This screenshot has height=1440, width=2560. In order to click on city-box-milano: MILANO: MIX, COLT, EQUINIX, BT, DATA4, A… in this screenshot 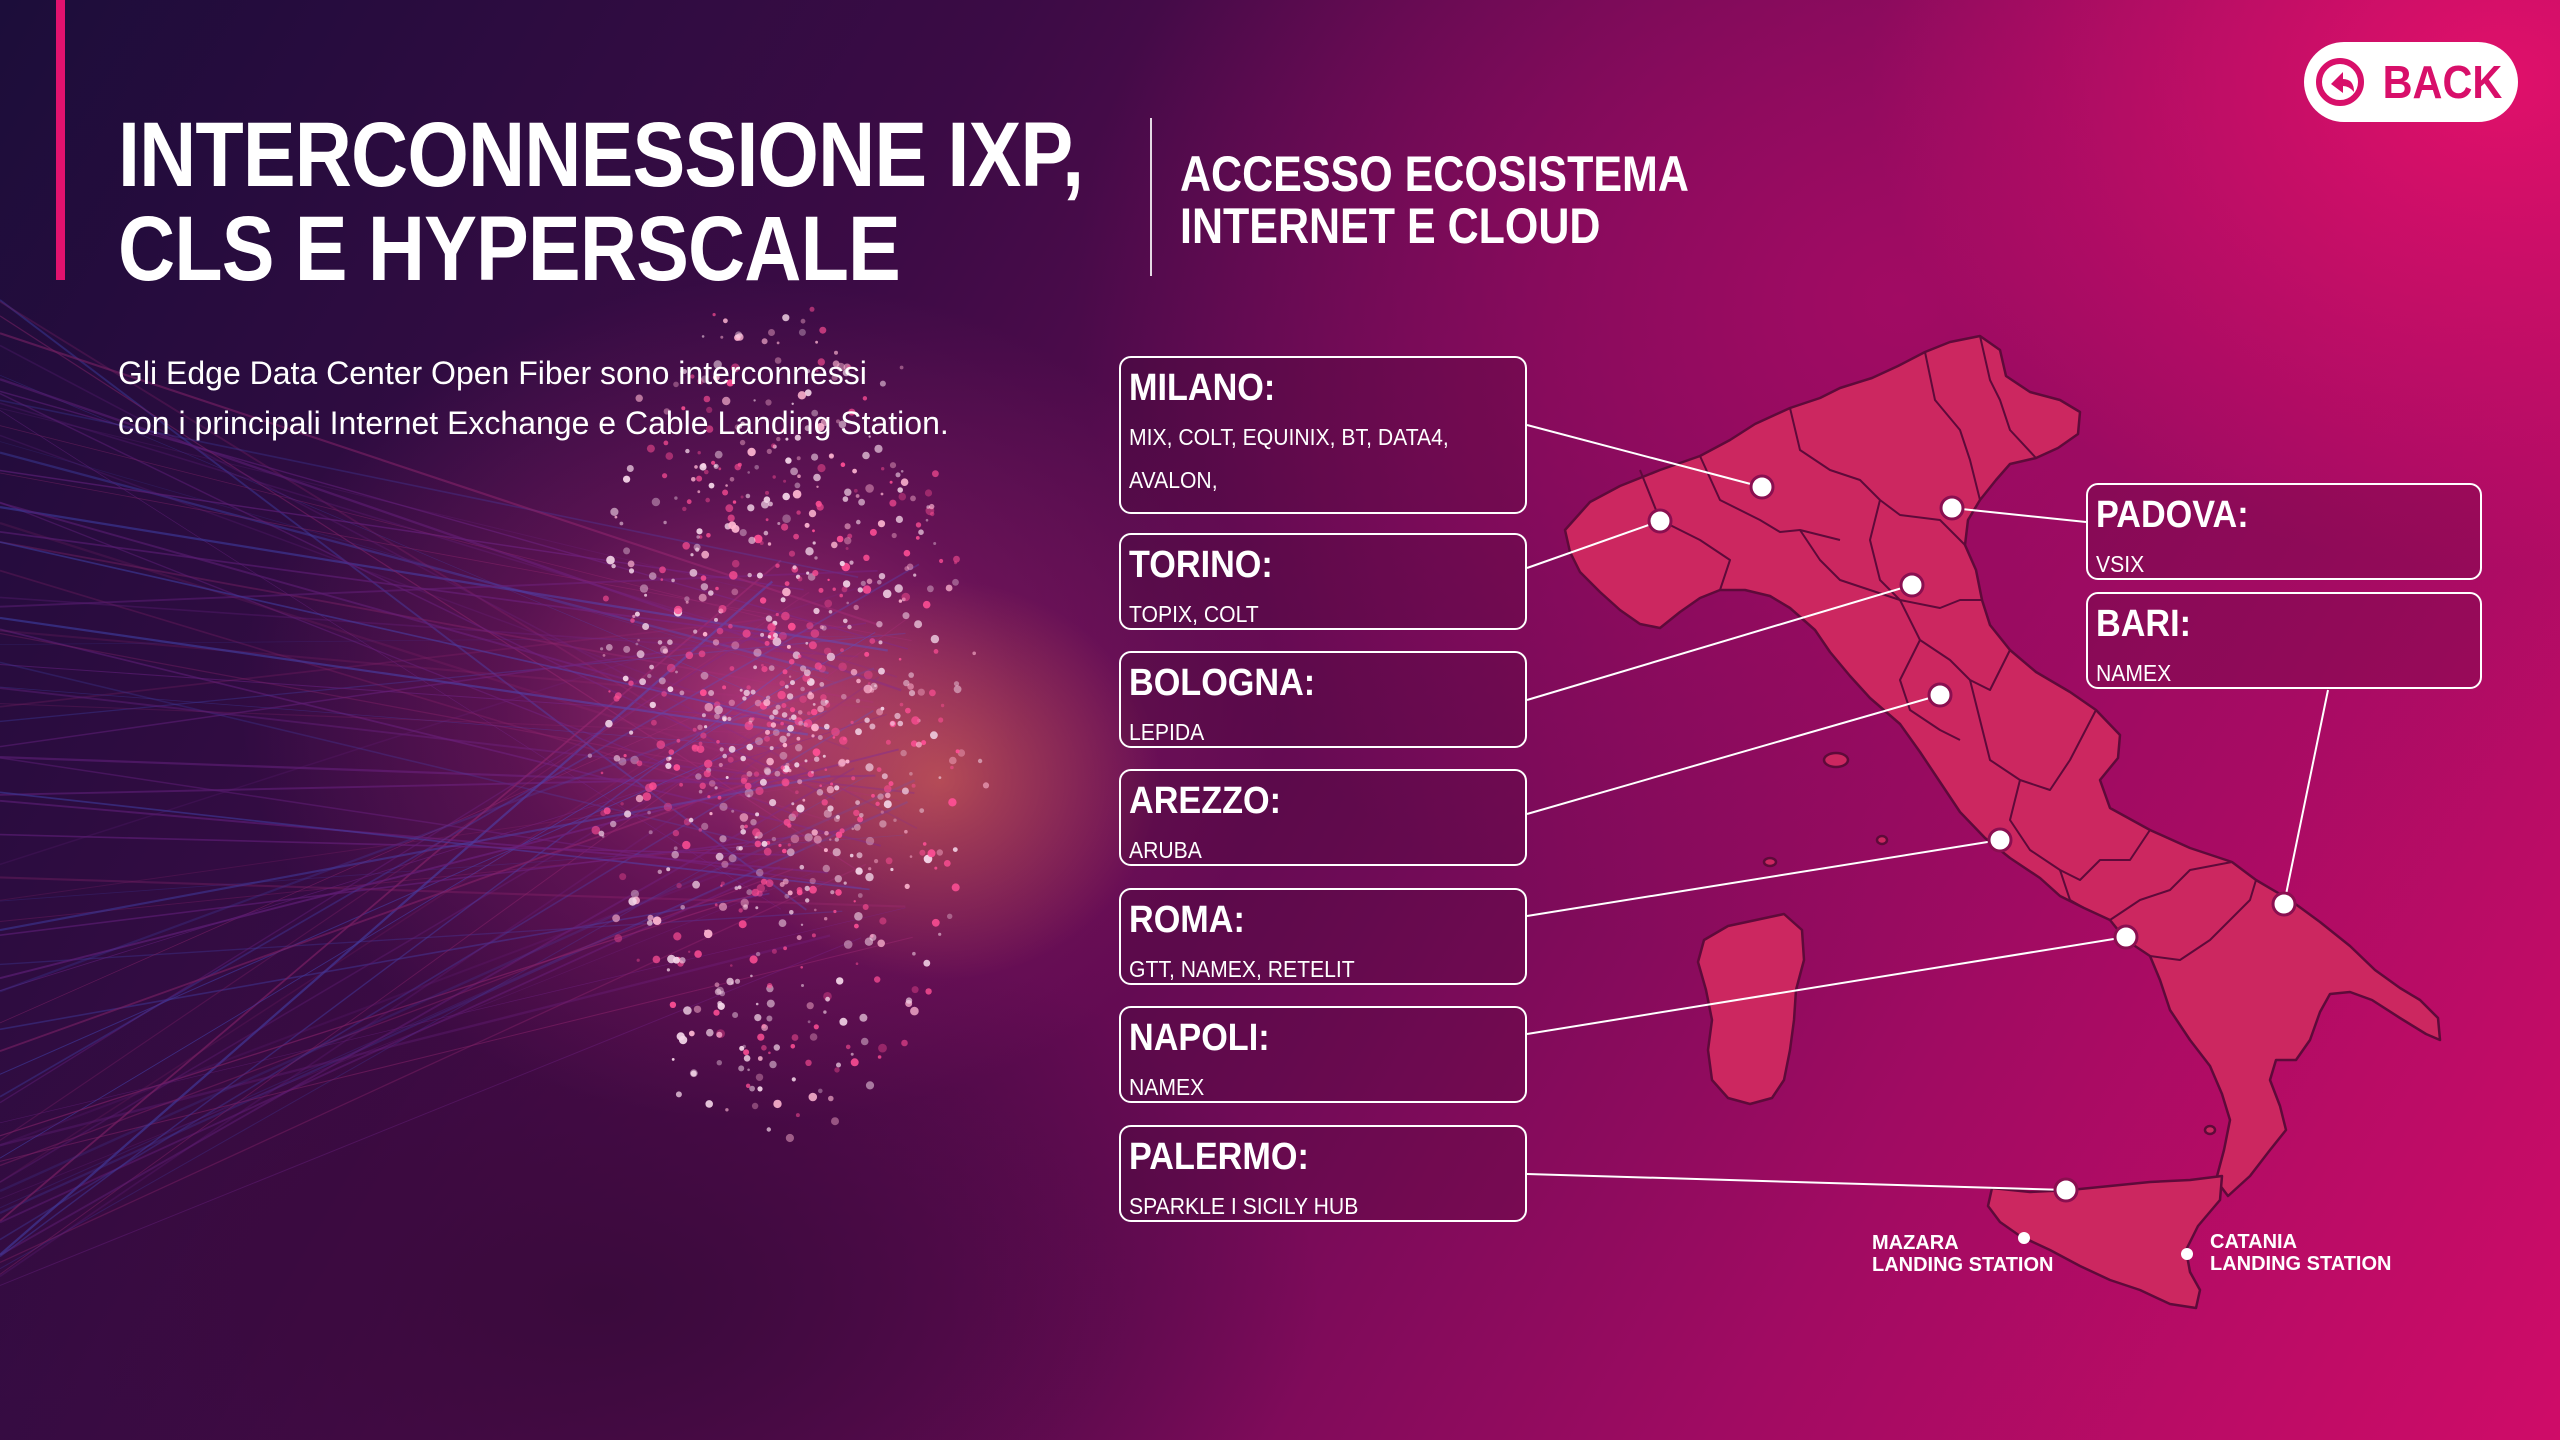, I will do `click(1323, 435)`.